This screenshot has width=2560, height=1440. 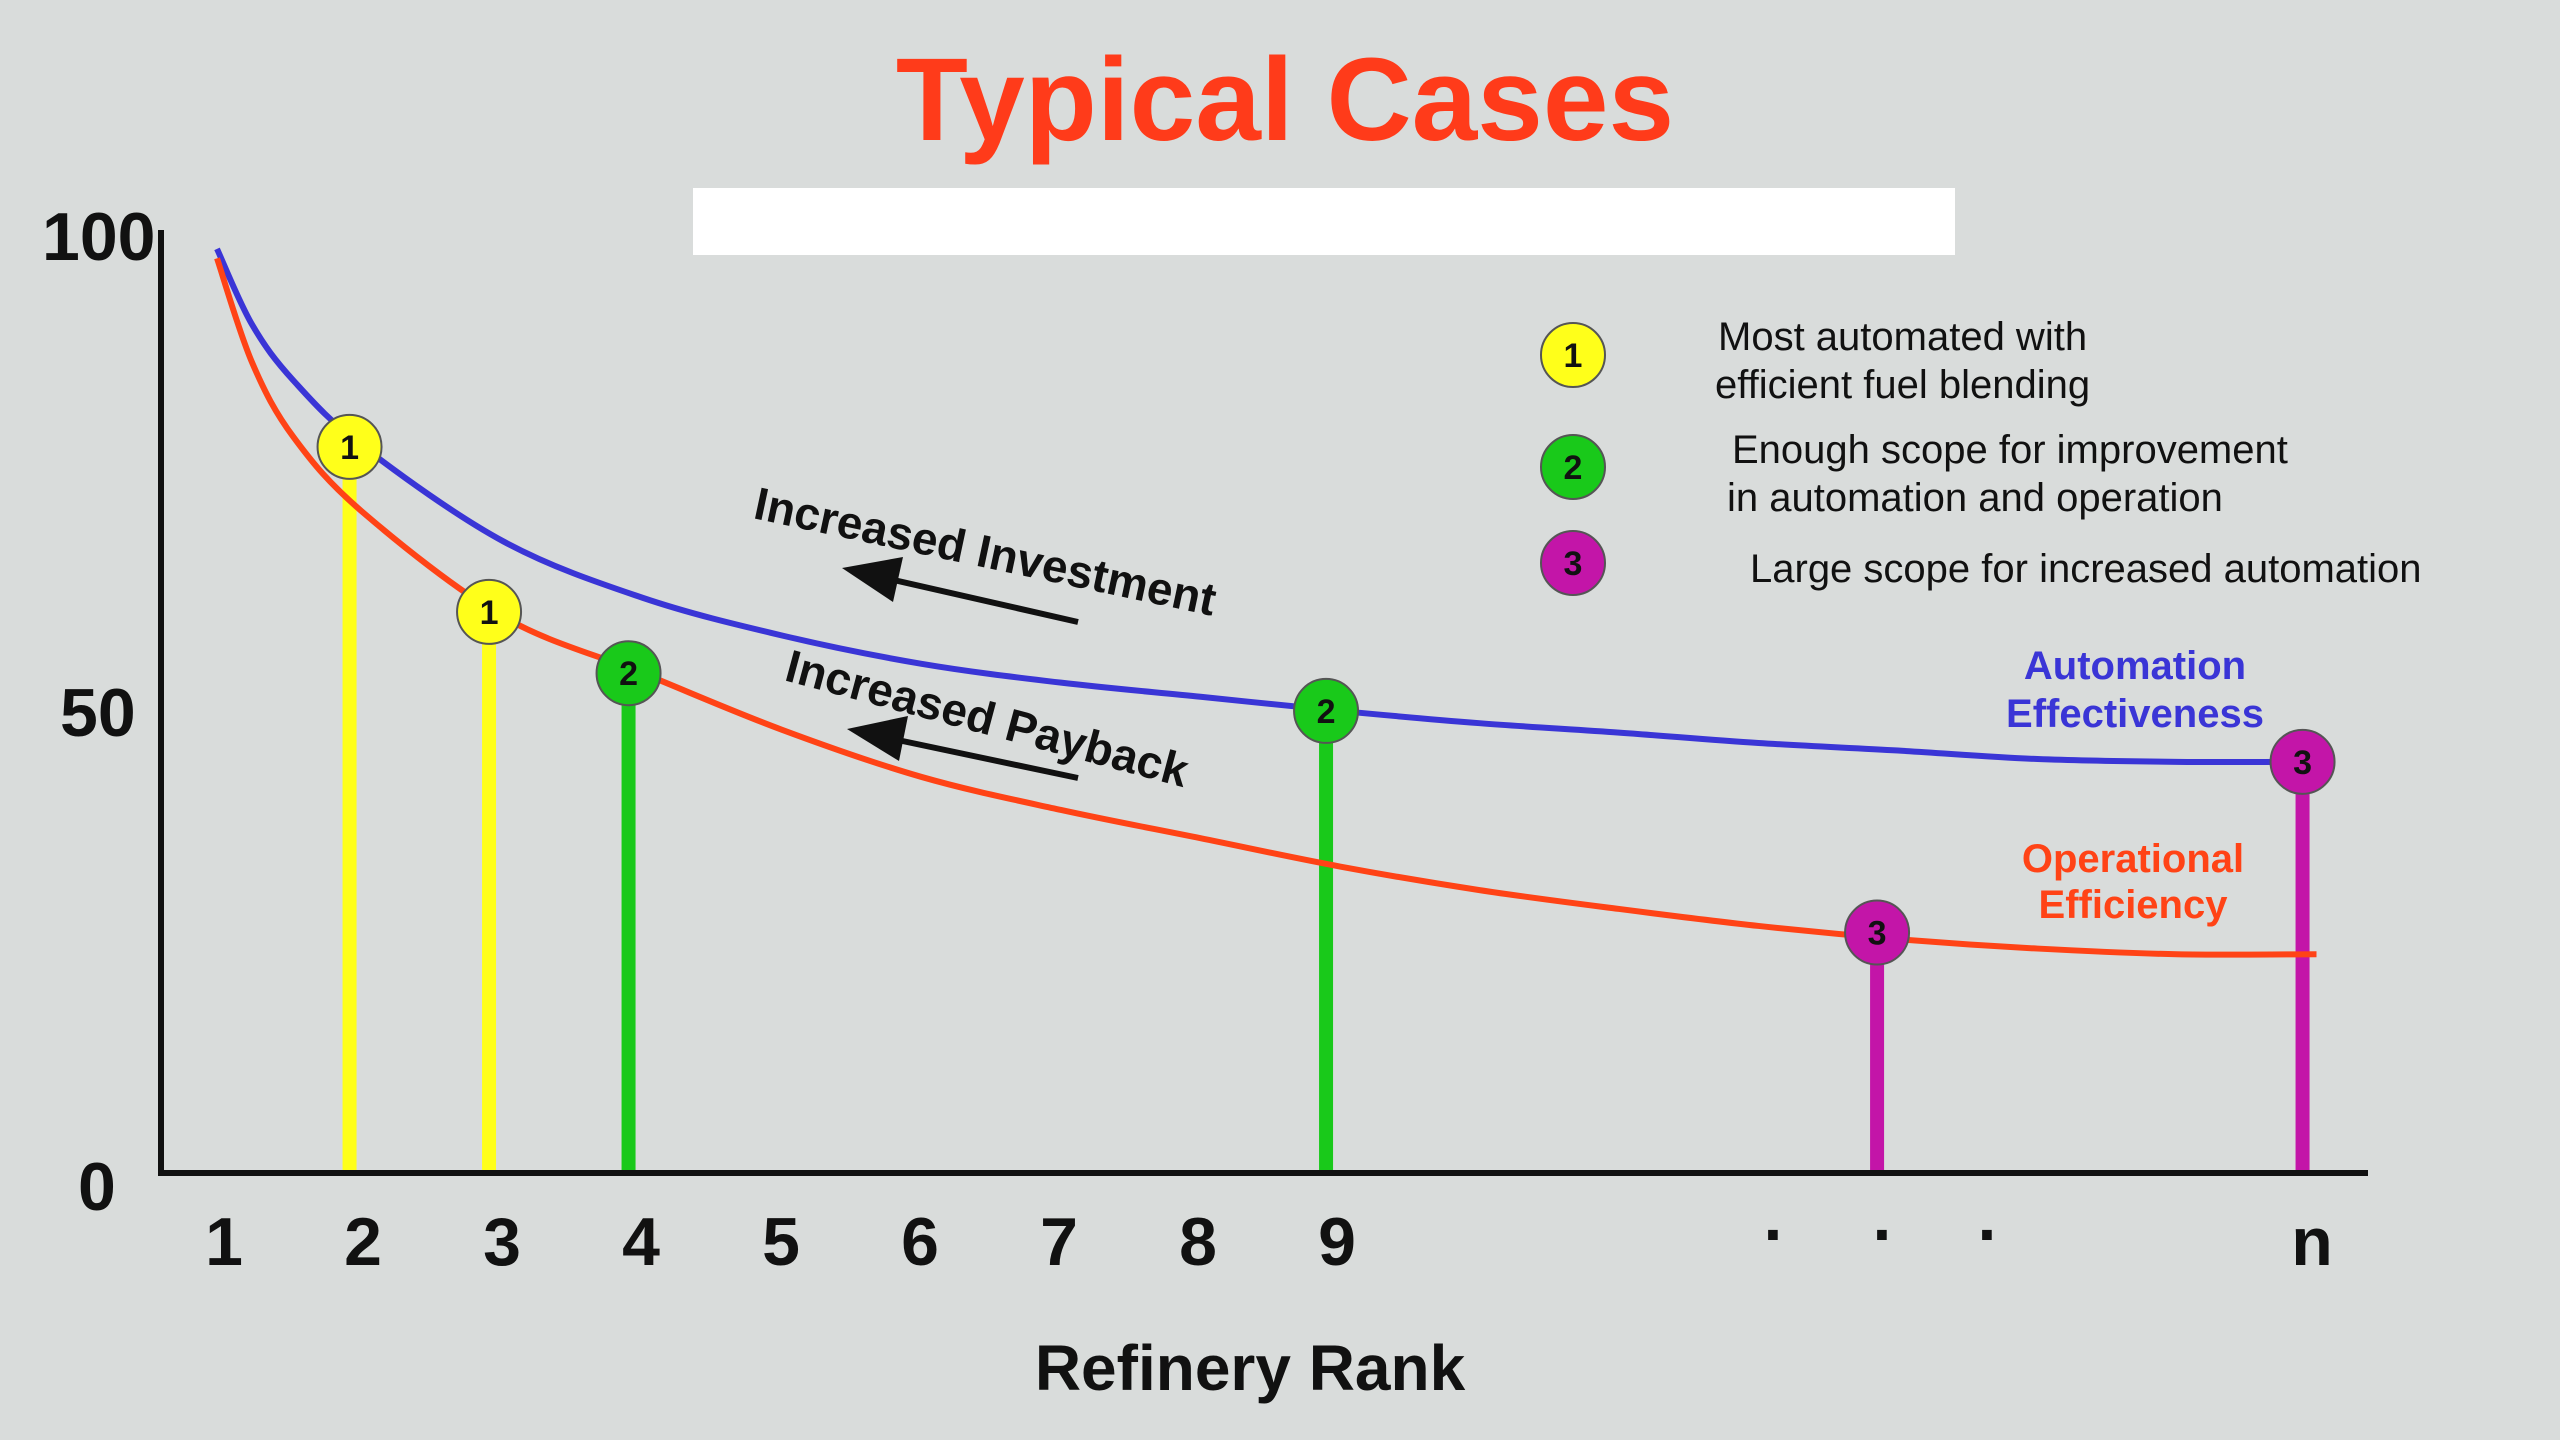 I want to click on x-tick-label-11: ., so click(x=1882, y=1217).